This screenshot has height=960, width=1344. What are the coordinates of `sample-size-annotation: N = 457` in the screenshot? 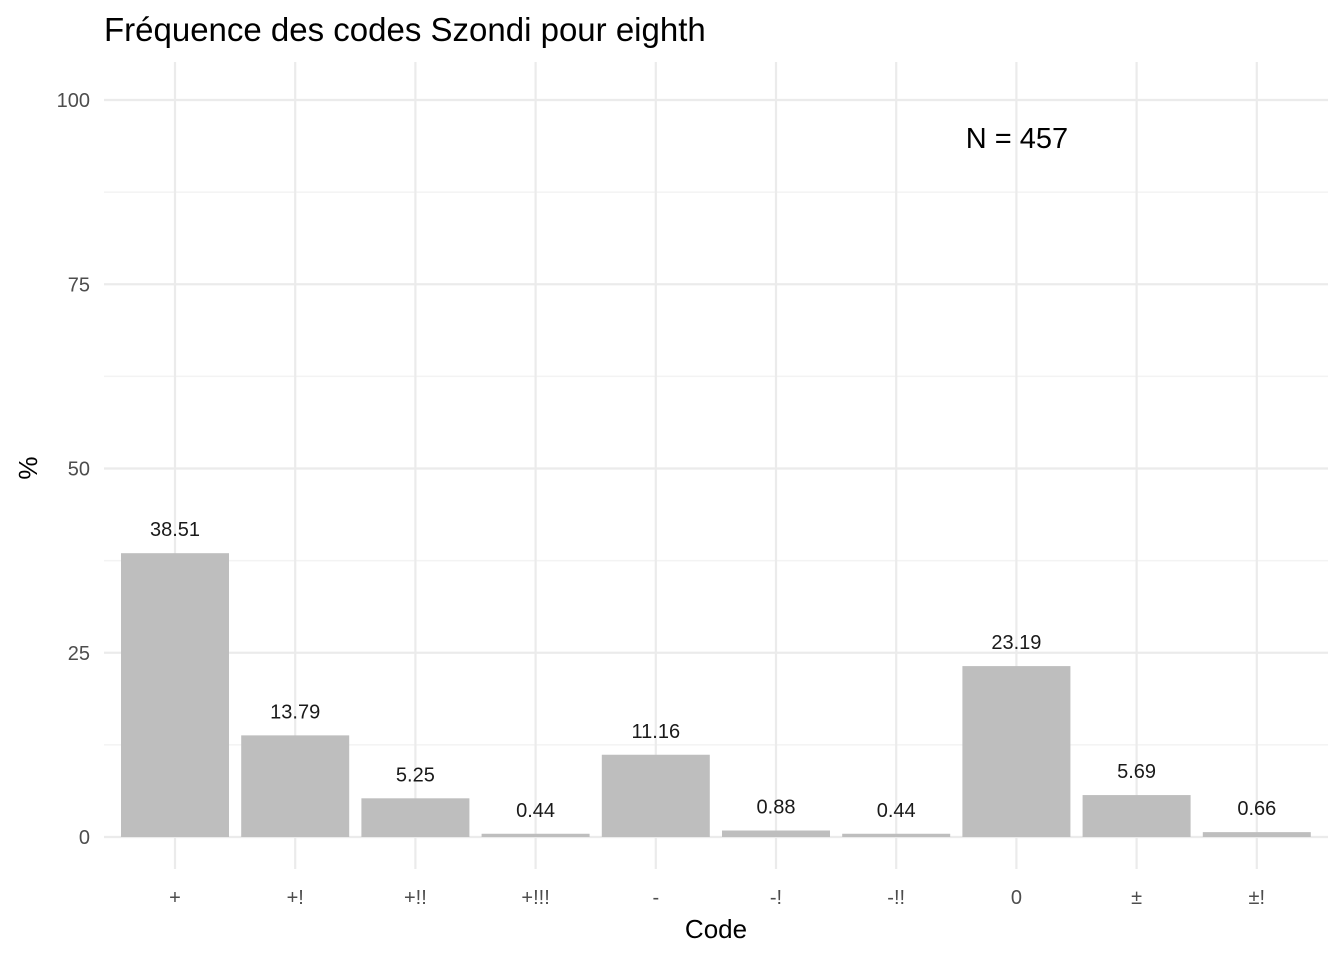 It's located at (1017, 139).